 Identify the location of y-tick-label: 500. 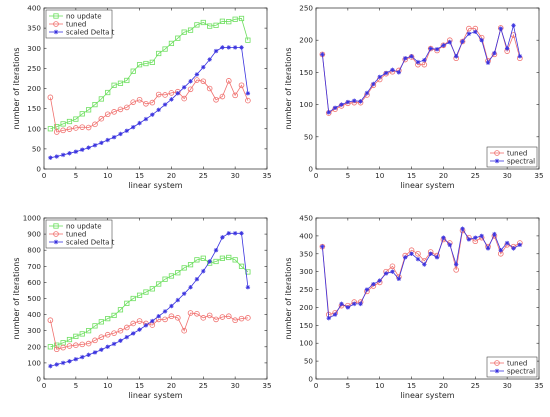
(34, 298).